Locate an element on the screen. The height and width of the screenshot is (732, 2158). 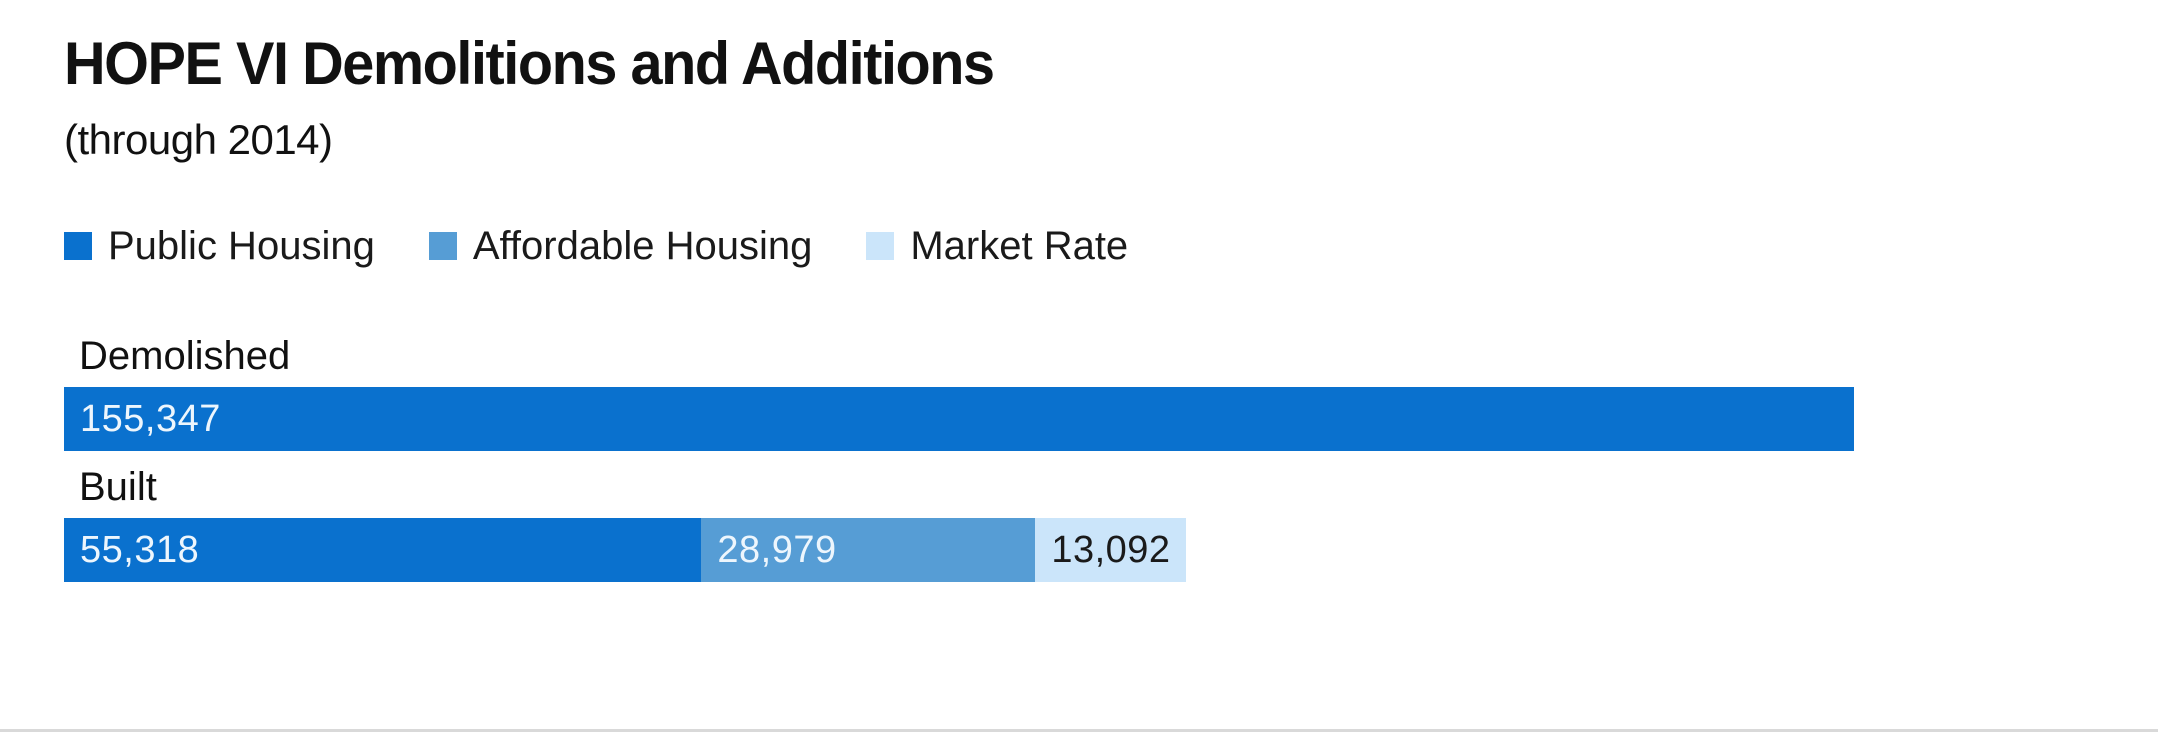
legend-item-public-housing: Public Housing is located at coordinates (219, 246).